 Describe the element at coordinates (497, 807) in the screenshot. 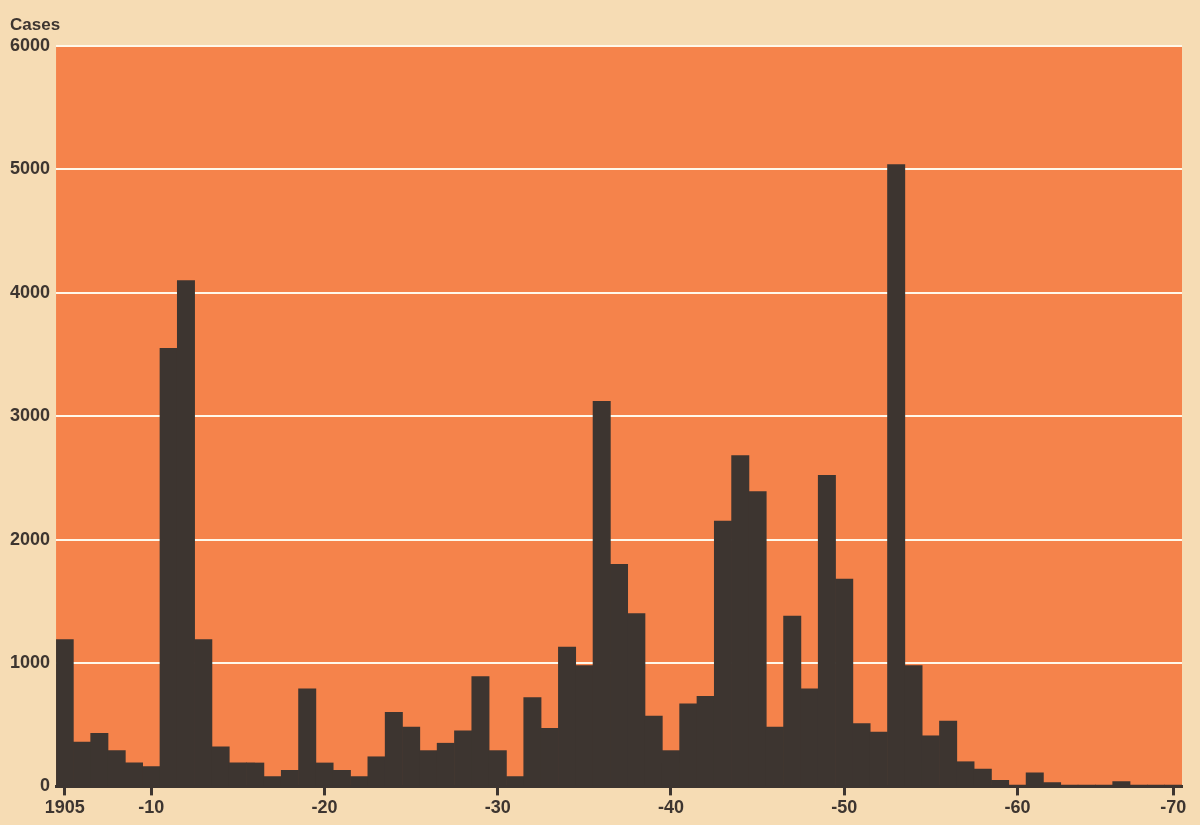

I see `x-tick-label: -30` at that location.